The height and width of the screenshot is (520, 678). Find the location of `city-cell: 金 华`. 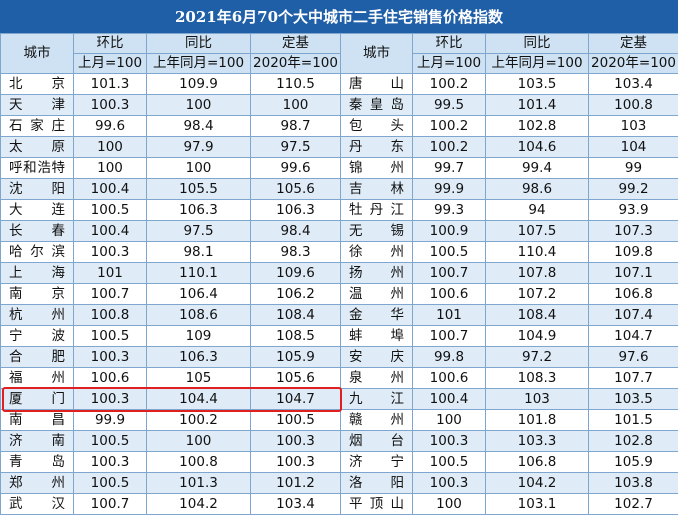

city-cell: 金 华 is located at coordinates (376, 315).